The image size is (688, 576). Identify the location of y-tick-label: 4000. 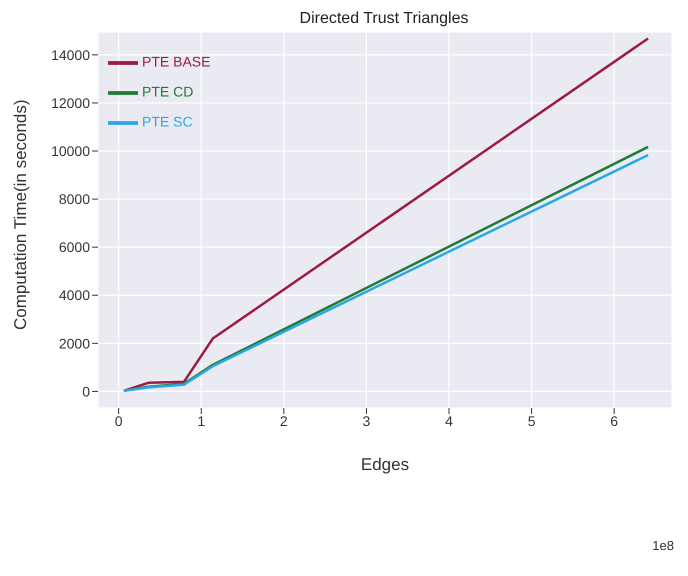
(74, 295).